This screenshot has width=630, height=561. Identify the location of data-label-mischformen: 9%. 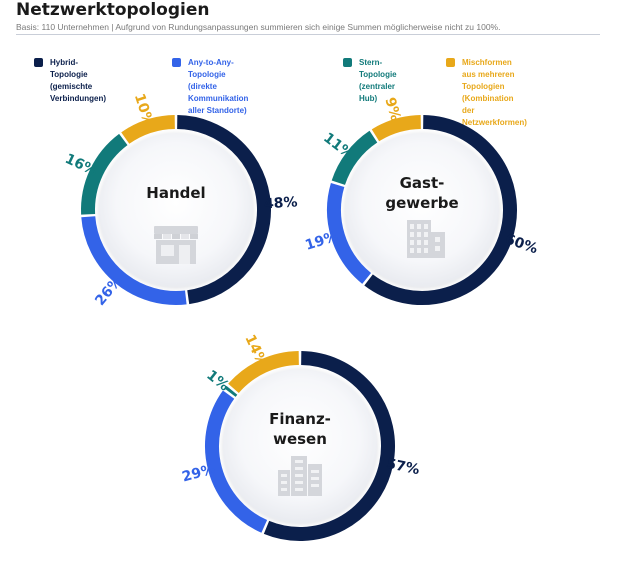
(392, 109).